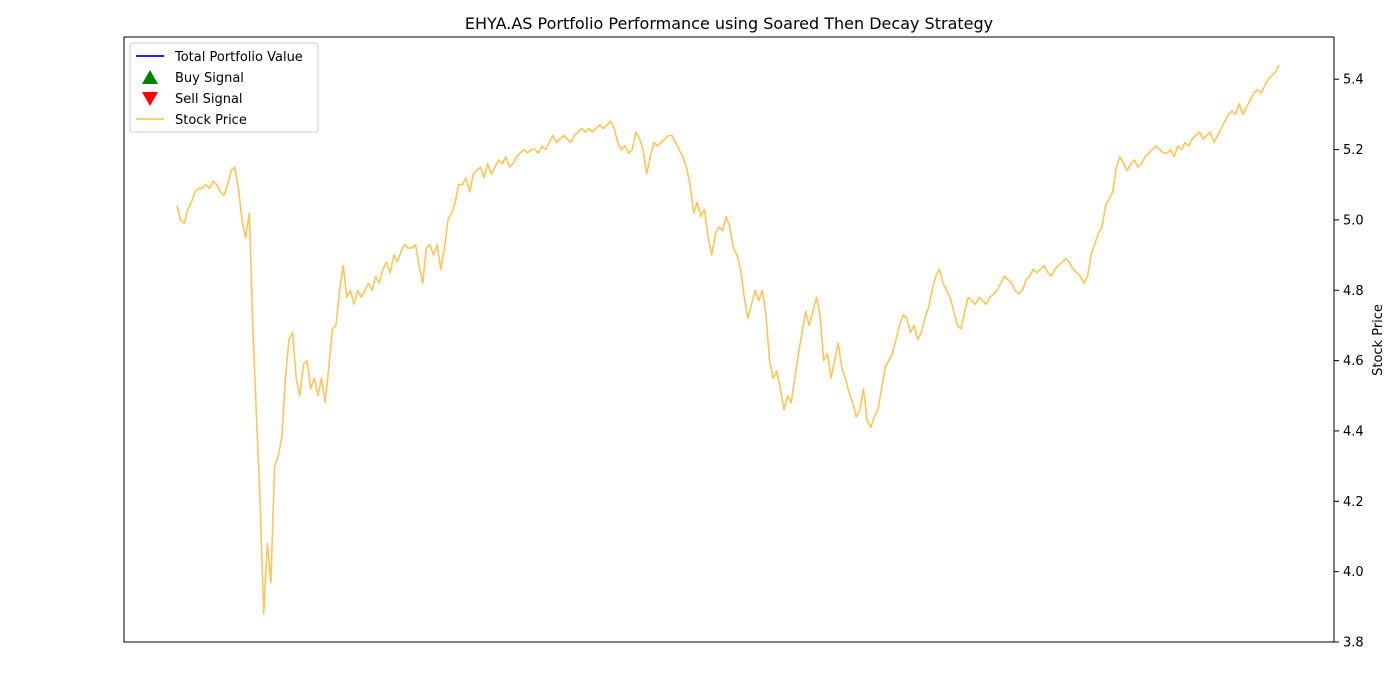 Image resolution: width=1400 pixels, height=700 pixels. Describe the element at coordinates (1353, 431) in the screenshot. I see `y-tick-label: 4.4` at that location.